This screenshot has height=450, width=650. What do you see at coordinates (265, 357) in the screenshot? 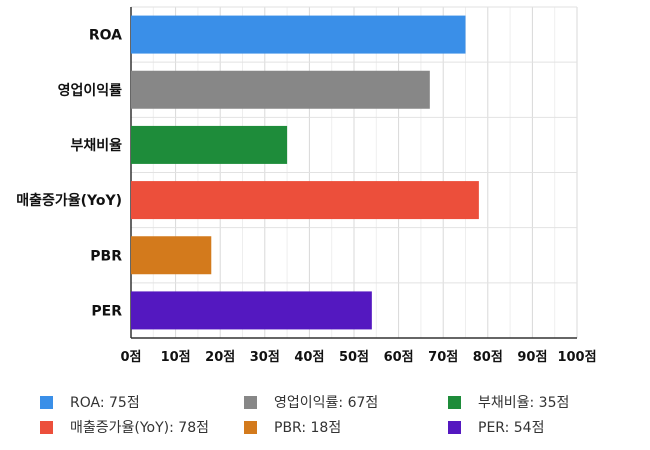
I see `x-tick-label: 30점` at bounding box center [265, 357].